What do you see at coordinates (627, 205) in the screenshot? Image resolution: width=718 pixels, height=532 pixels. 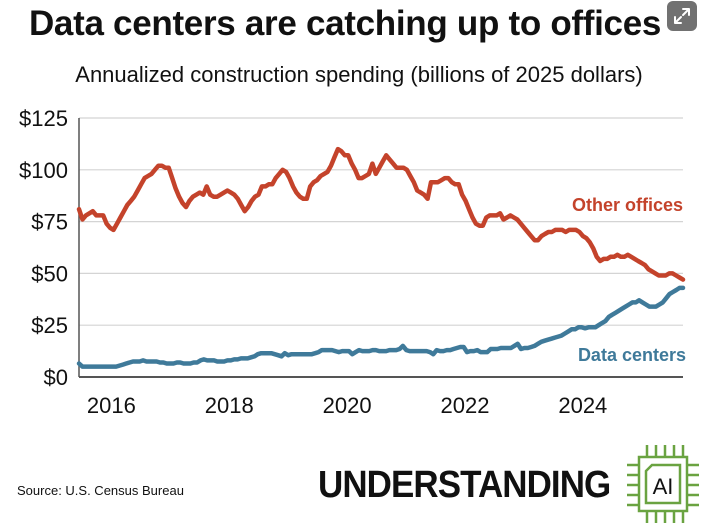 I see `series-label-other-offices: Other offices` at bounding box center [627, 205].